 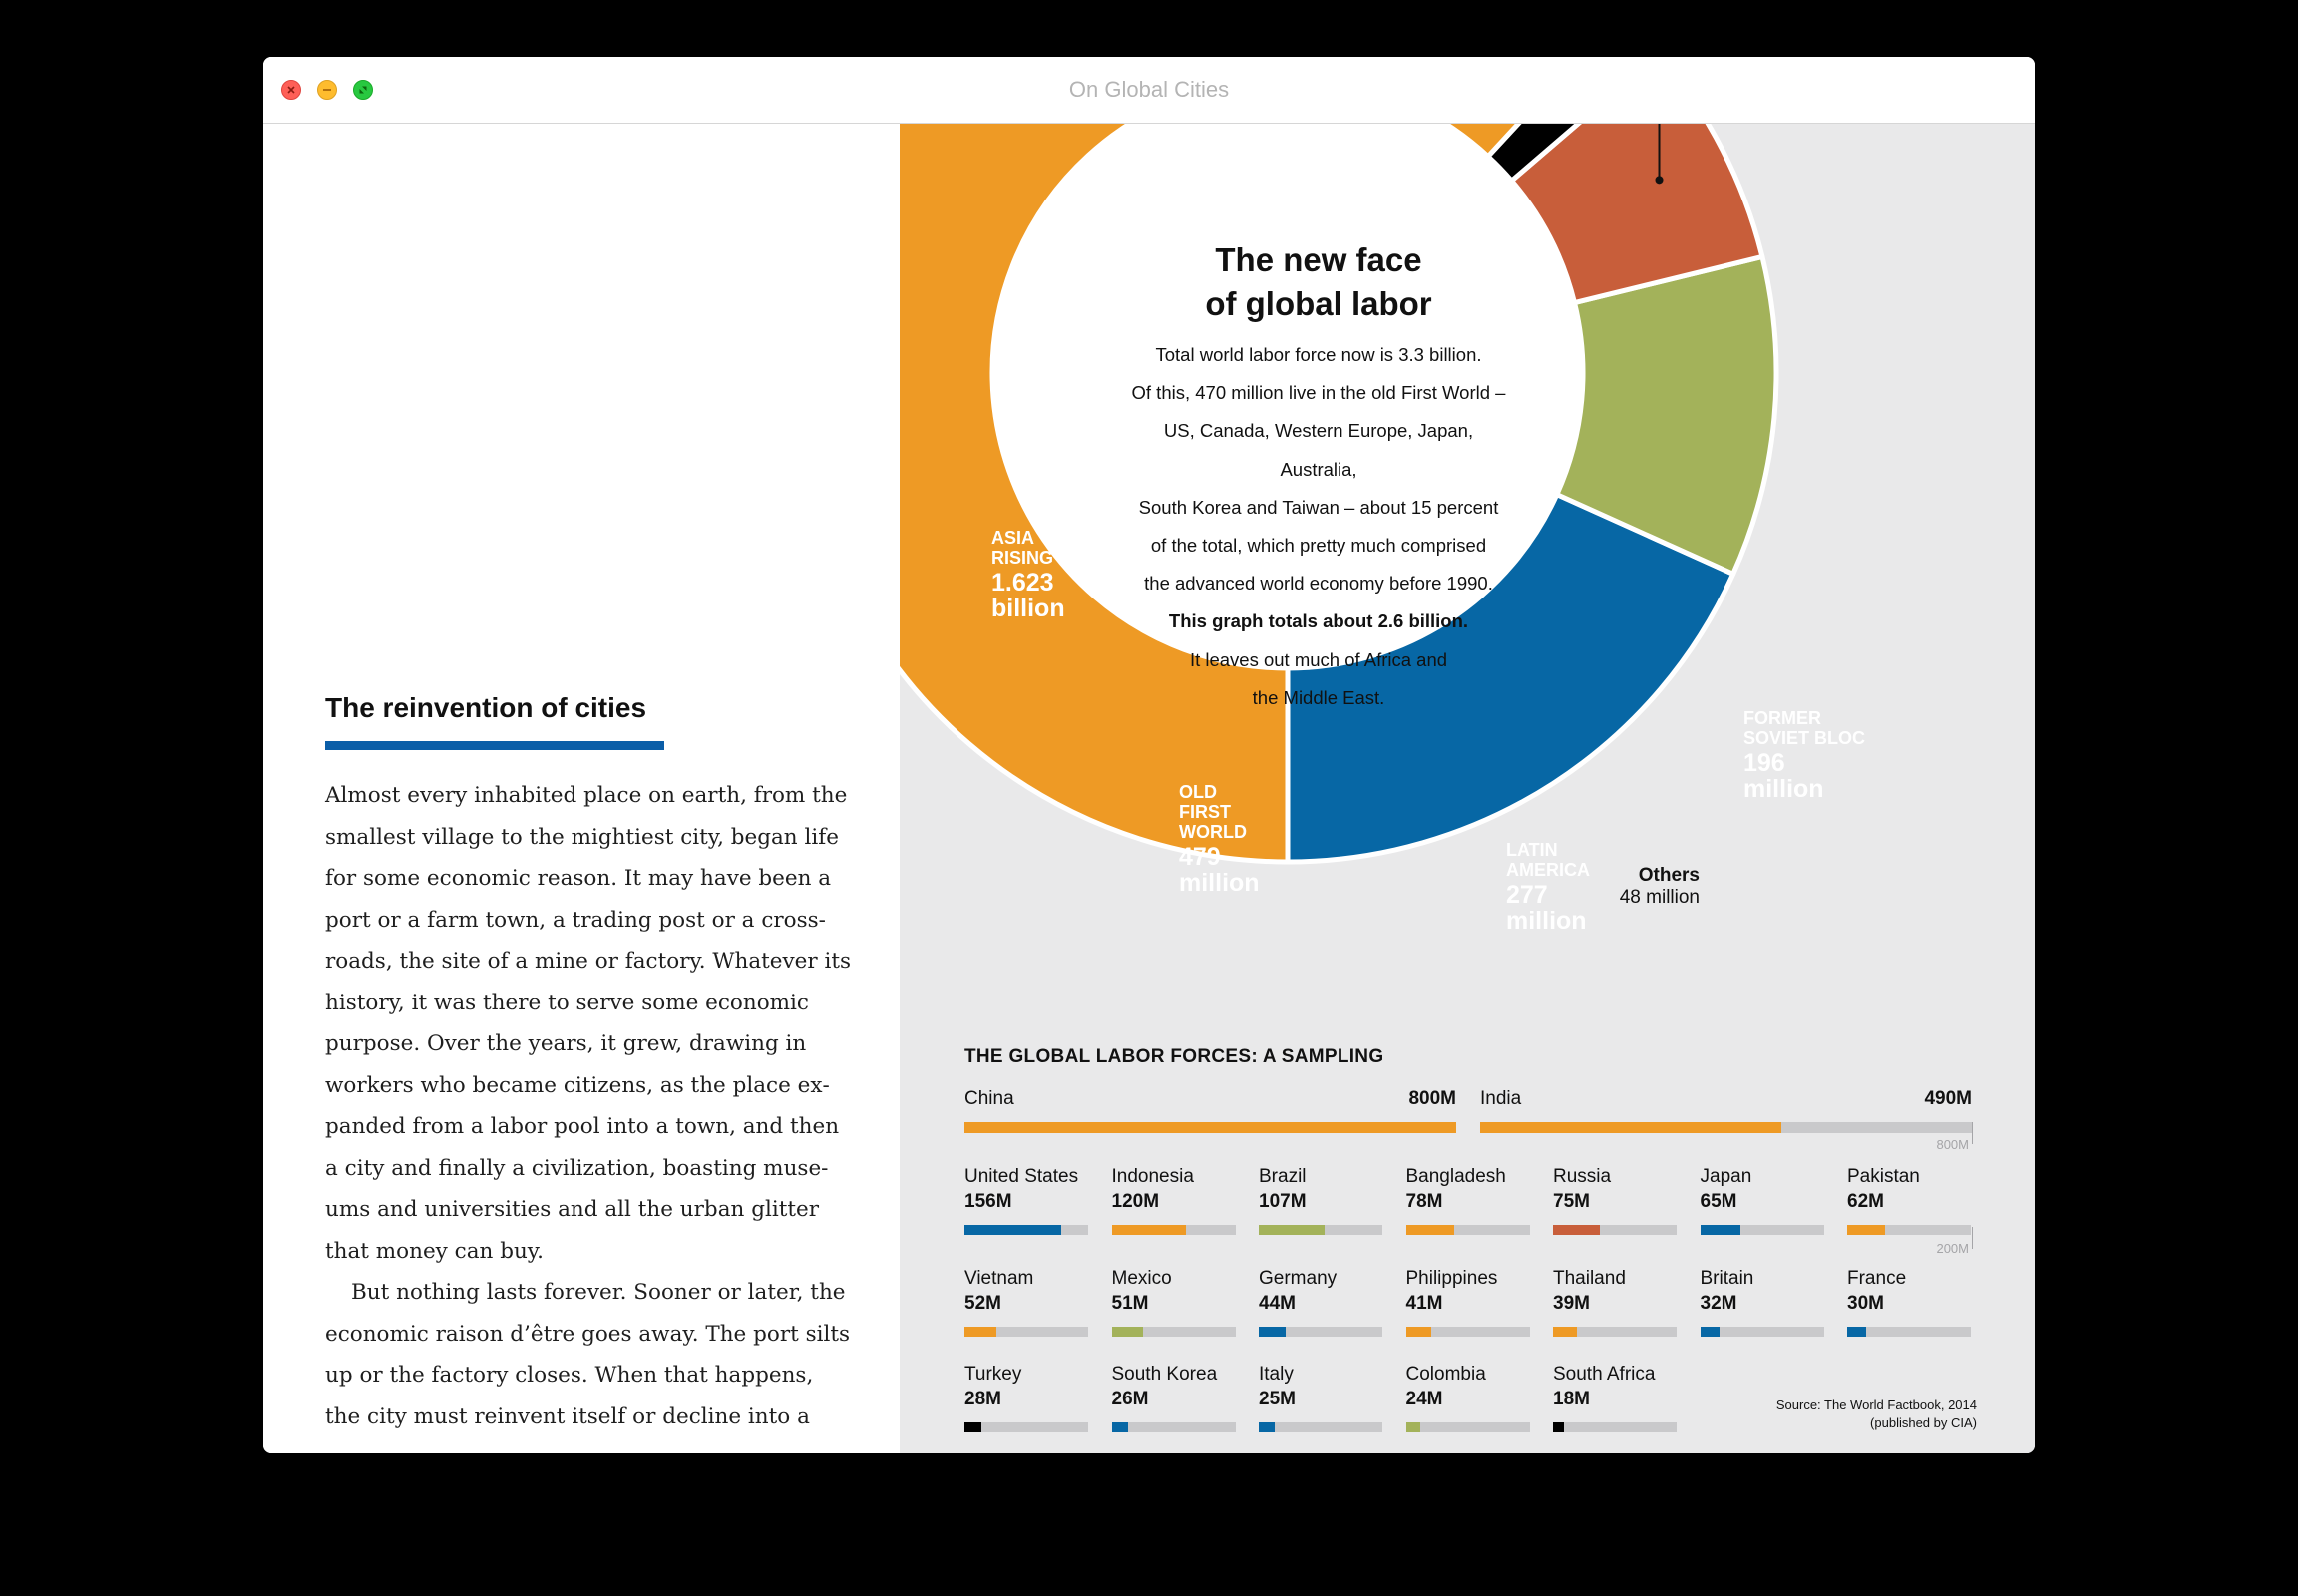 I want to click on bar-item-indonesia: Indonesia 120M, so click(x=1173, y=1206).